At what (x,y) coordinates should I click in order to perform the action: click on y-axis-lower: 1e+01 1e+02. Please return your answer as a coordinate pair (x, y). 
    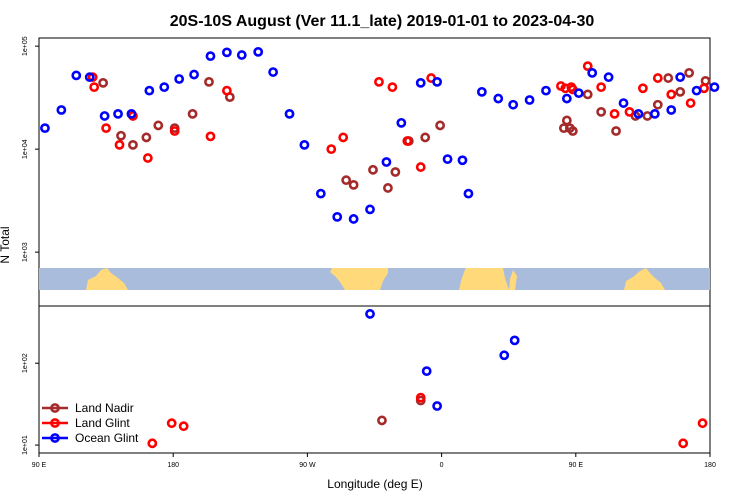
    Looking at the image, I should click on (30, 404).